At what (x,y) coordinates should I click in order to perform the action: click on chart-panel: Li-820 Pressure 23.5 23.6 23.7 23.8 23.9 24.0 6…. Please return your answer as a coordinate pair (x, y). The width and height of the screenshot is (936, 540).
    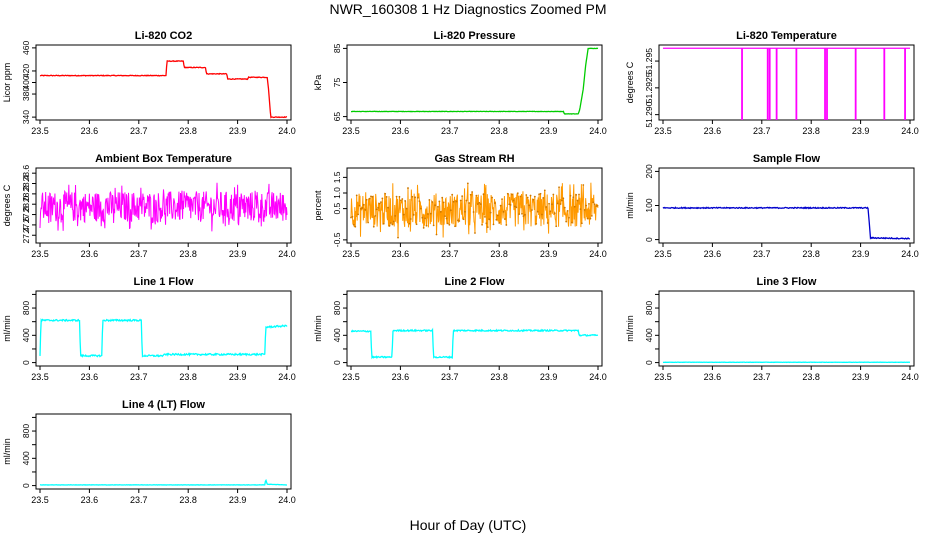
    Looking at the image, I should click on (460, 83).